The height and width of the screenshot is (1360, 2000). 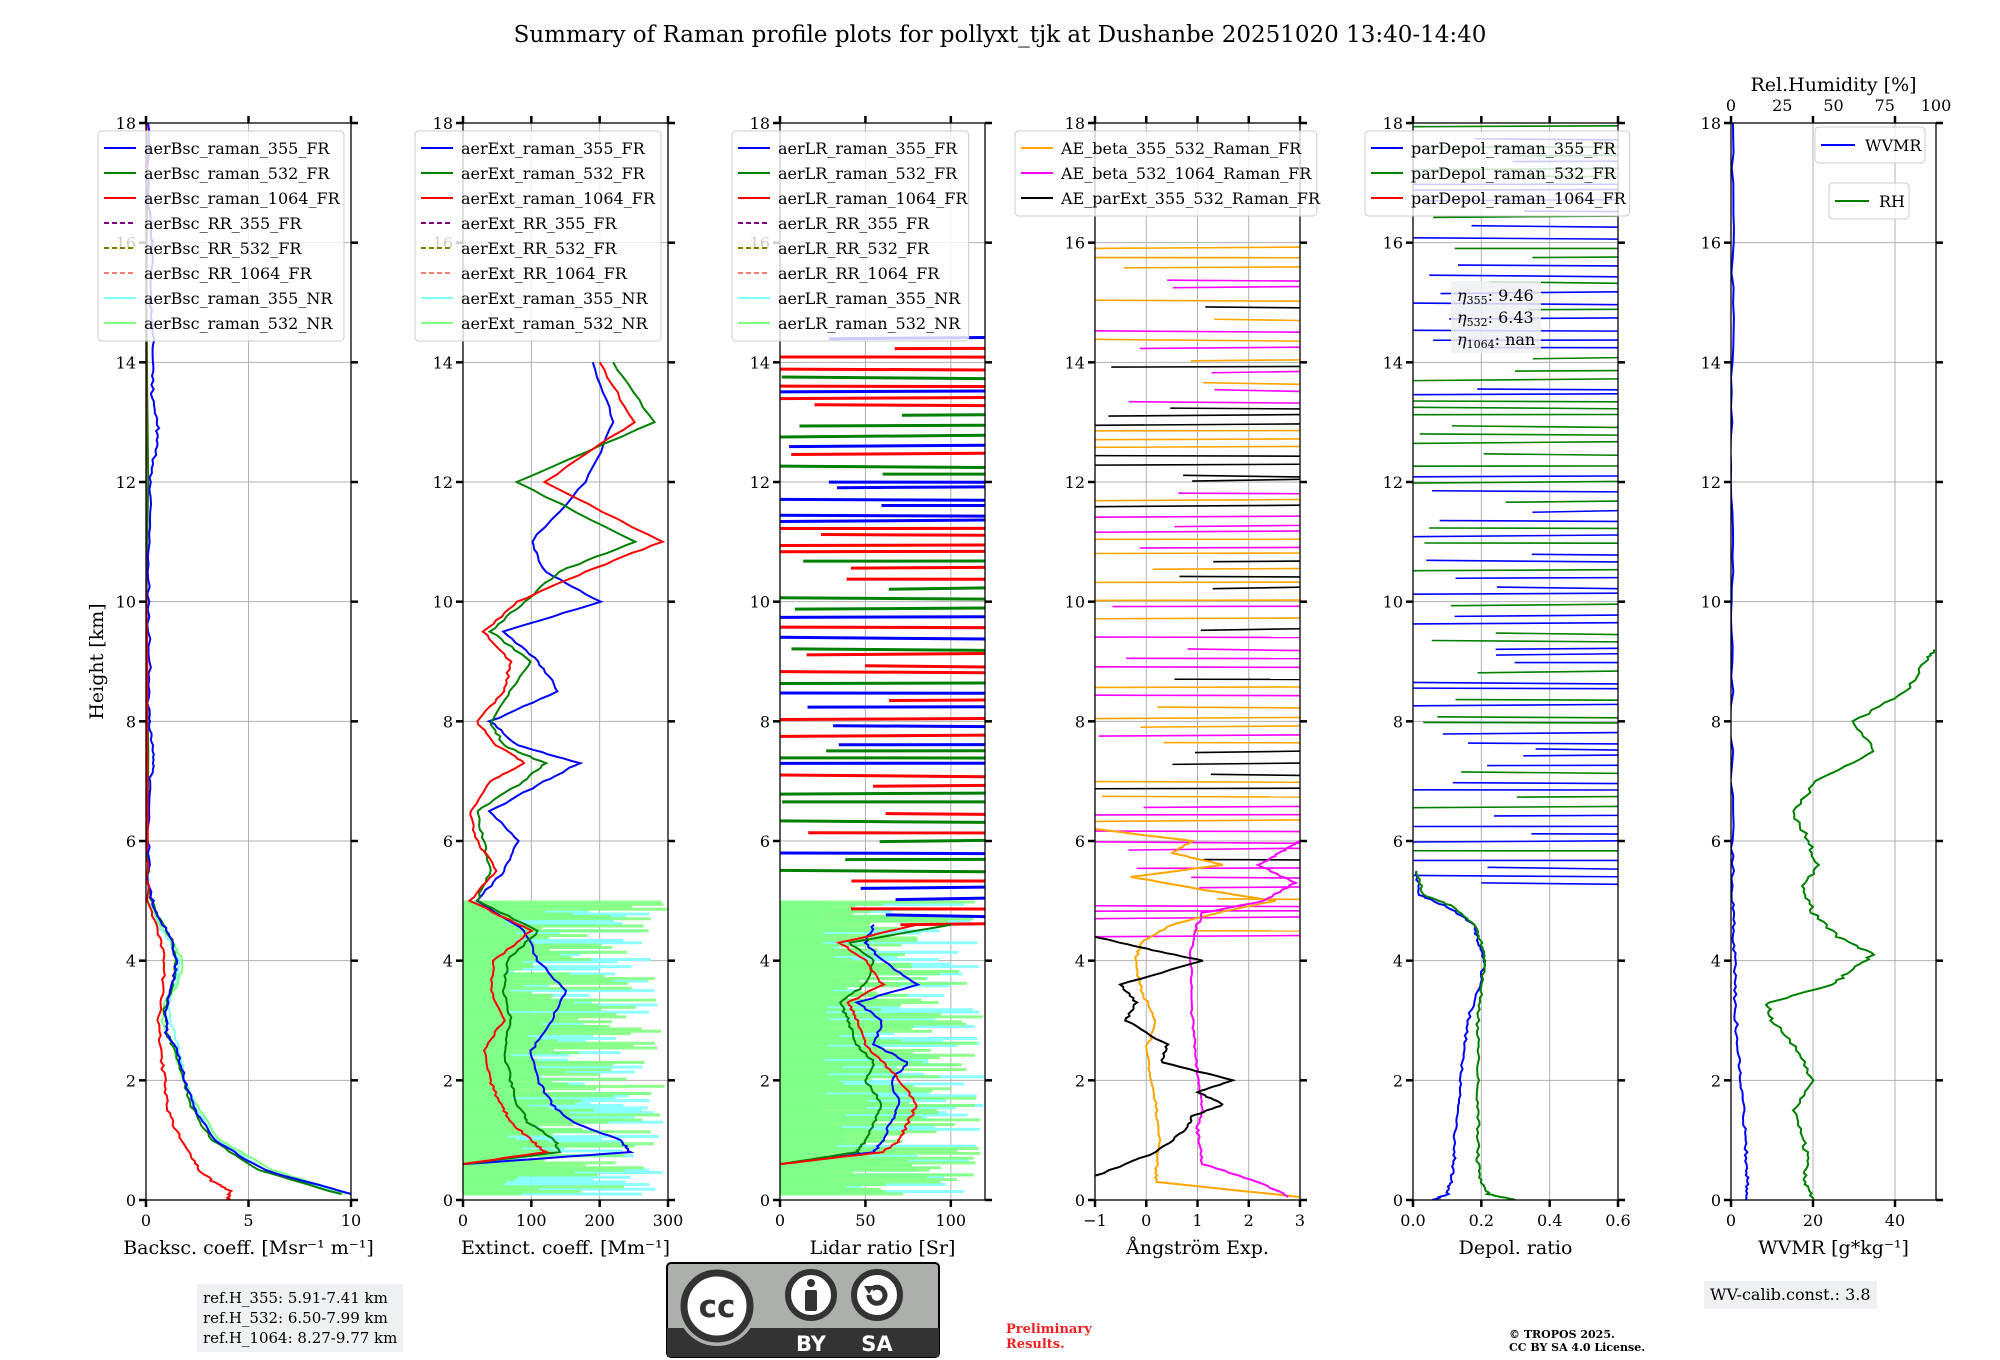 What do you see at coordinates (1813, 1220) in the screenshot?
I see `x-tick-label: 20` at bounding box center [1813, 1220].